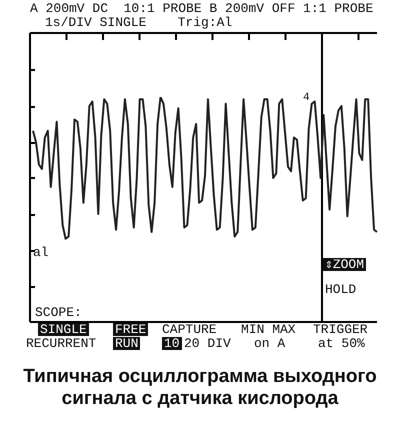 Image resolution: width=400 pixels, height=432 pixels. Describe the element at coordinates (61, 343) in the screenshot. I see `text: RECURRENT` at that location.